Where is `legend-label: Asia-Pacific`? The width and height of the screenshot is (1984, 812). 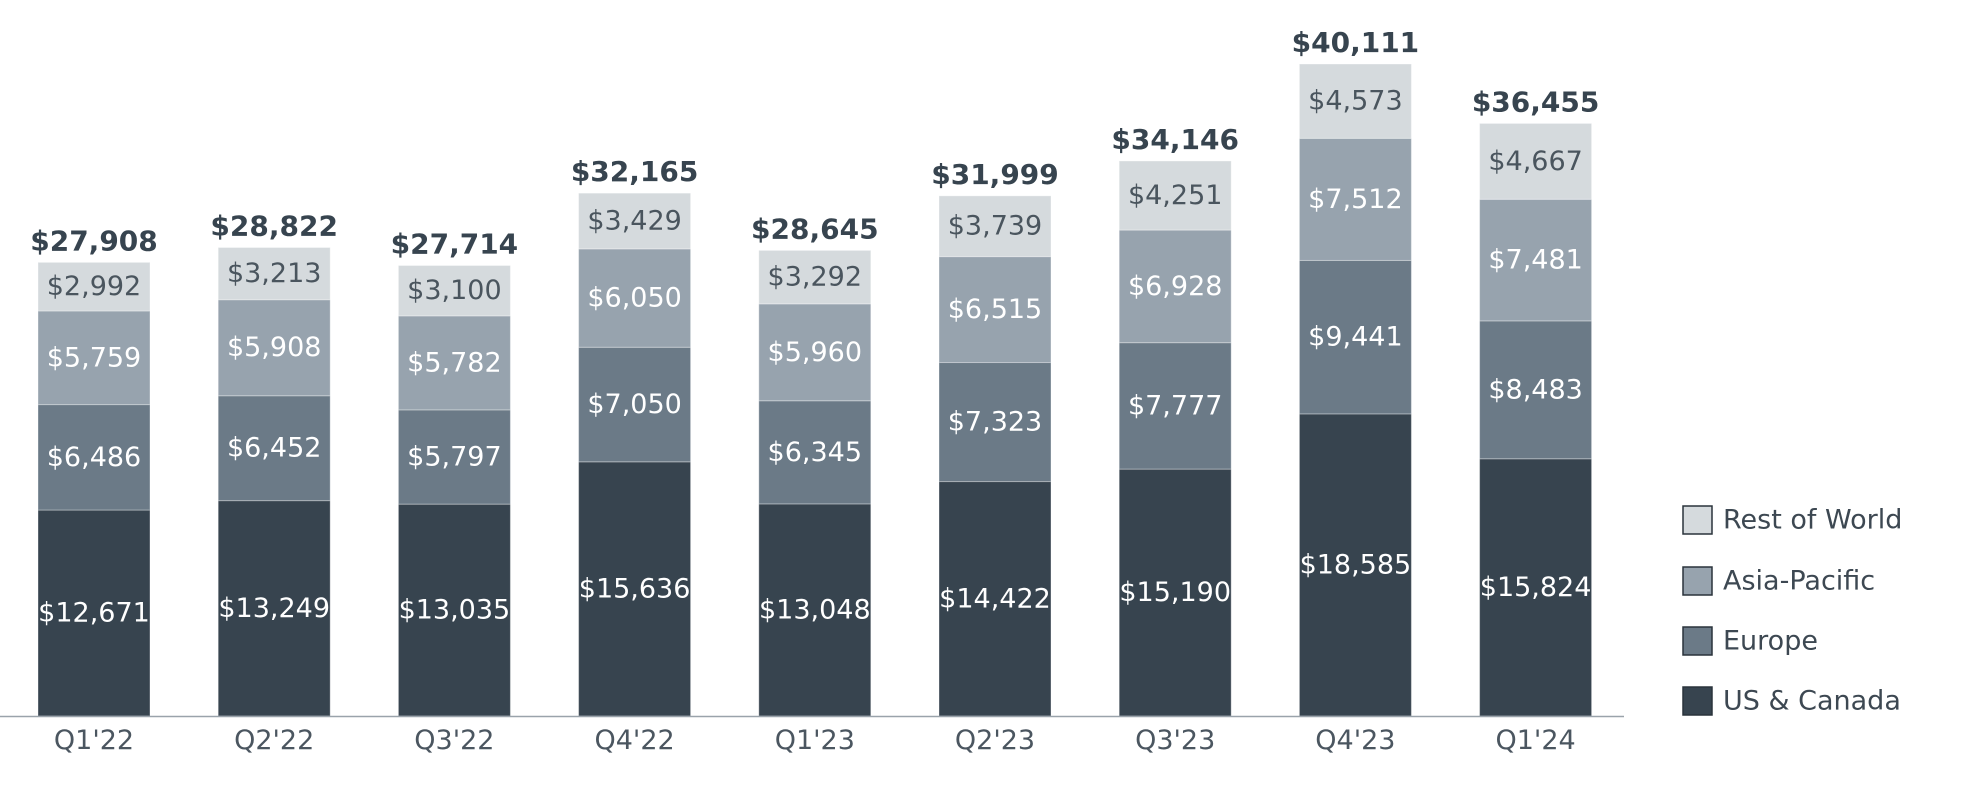
legend-label: Asia-Pacific is located at coordinates (1799, 581).